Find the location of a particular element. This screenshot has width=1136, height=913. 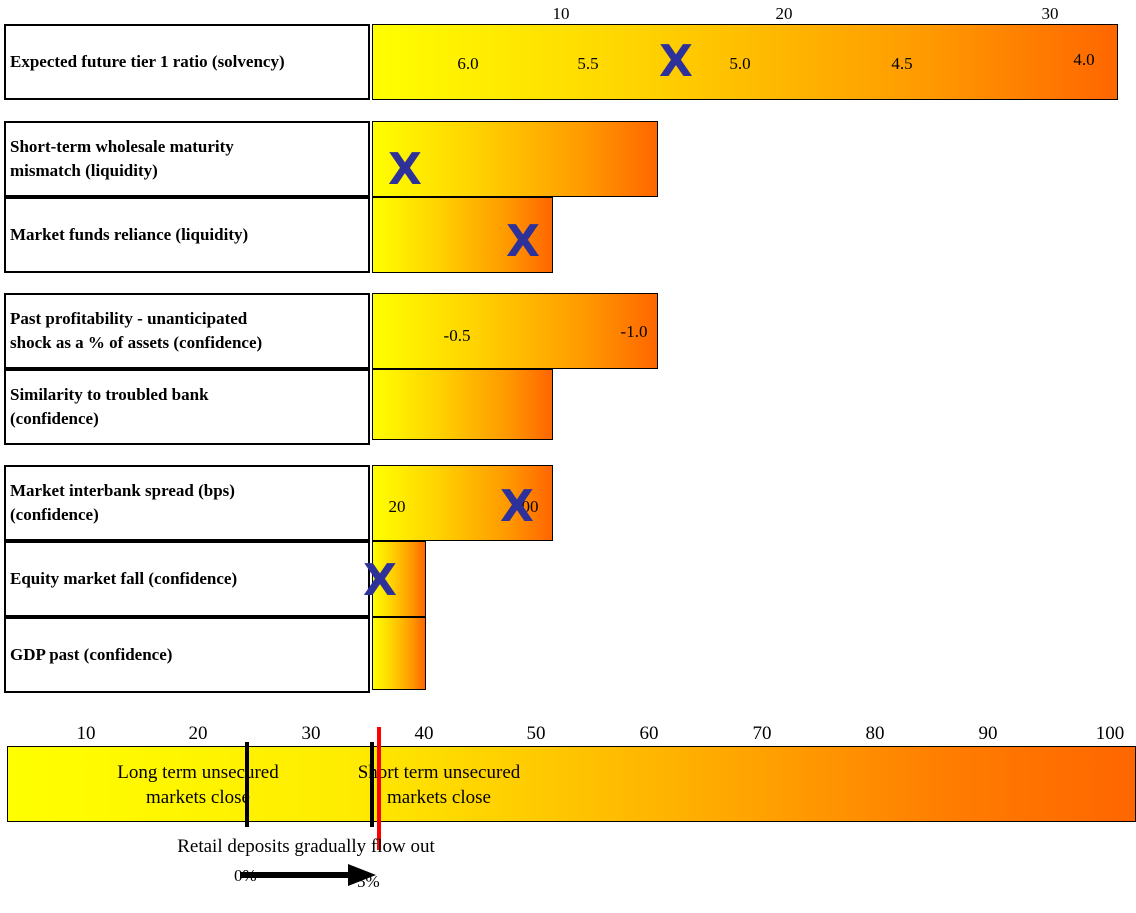

indicator-label-text: Market interbank spread (bps) is located at coordinates (122, 490).